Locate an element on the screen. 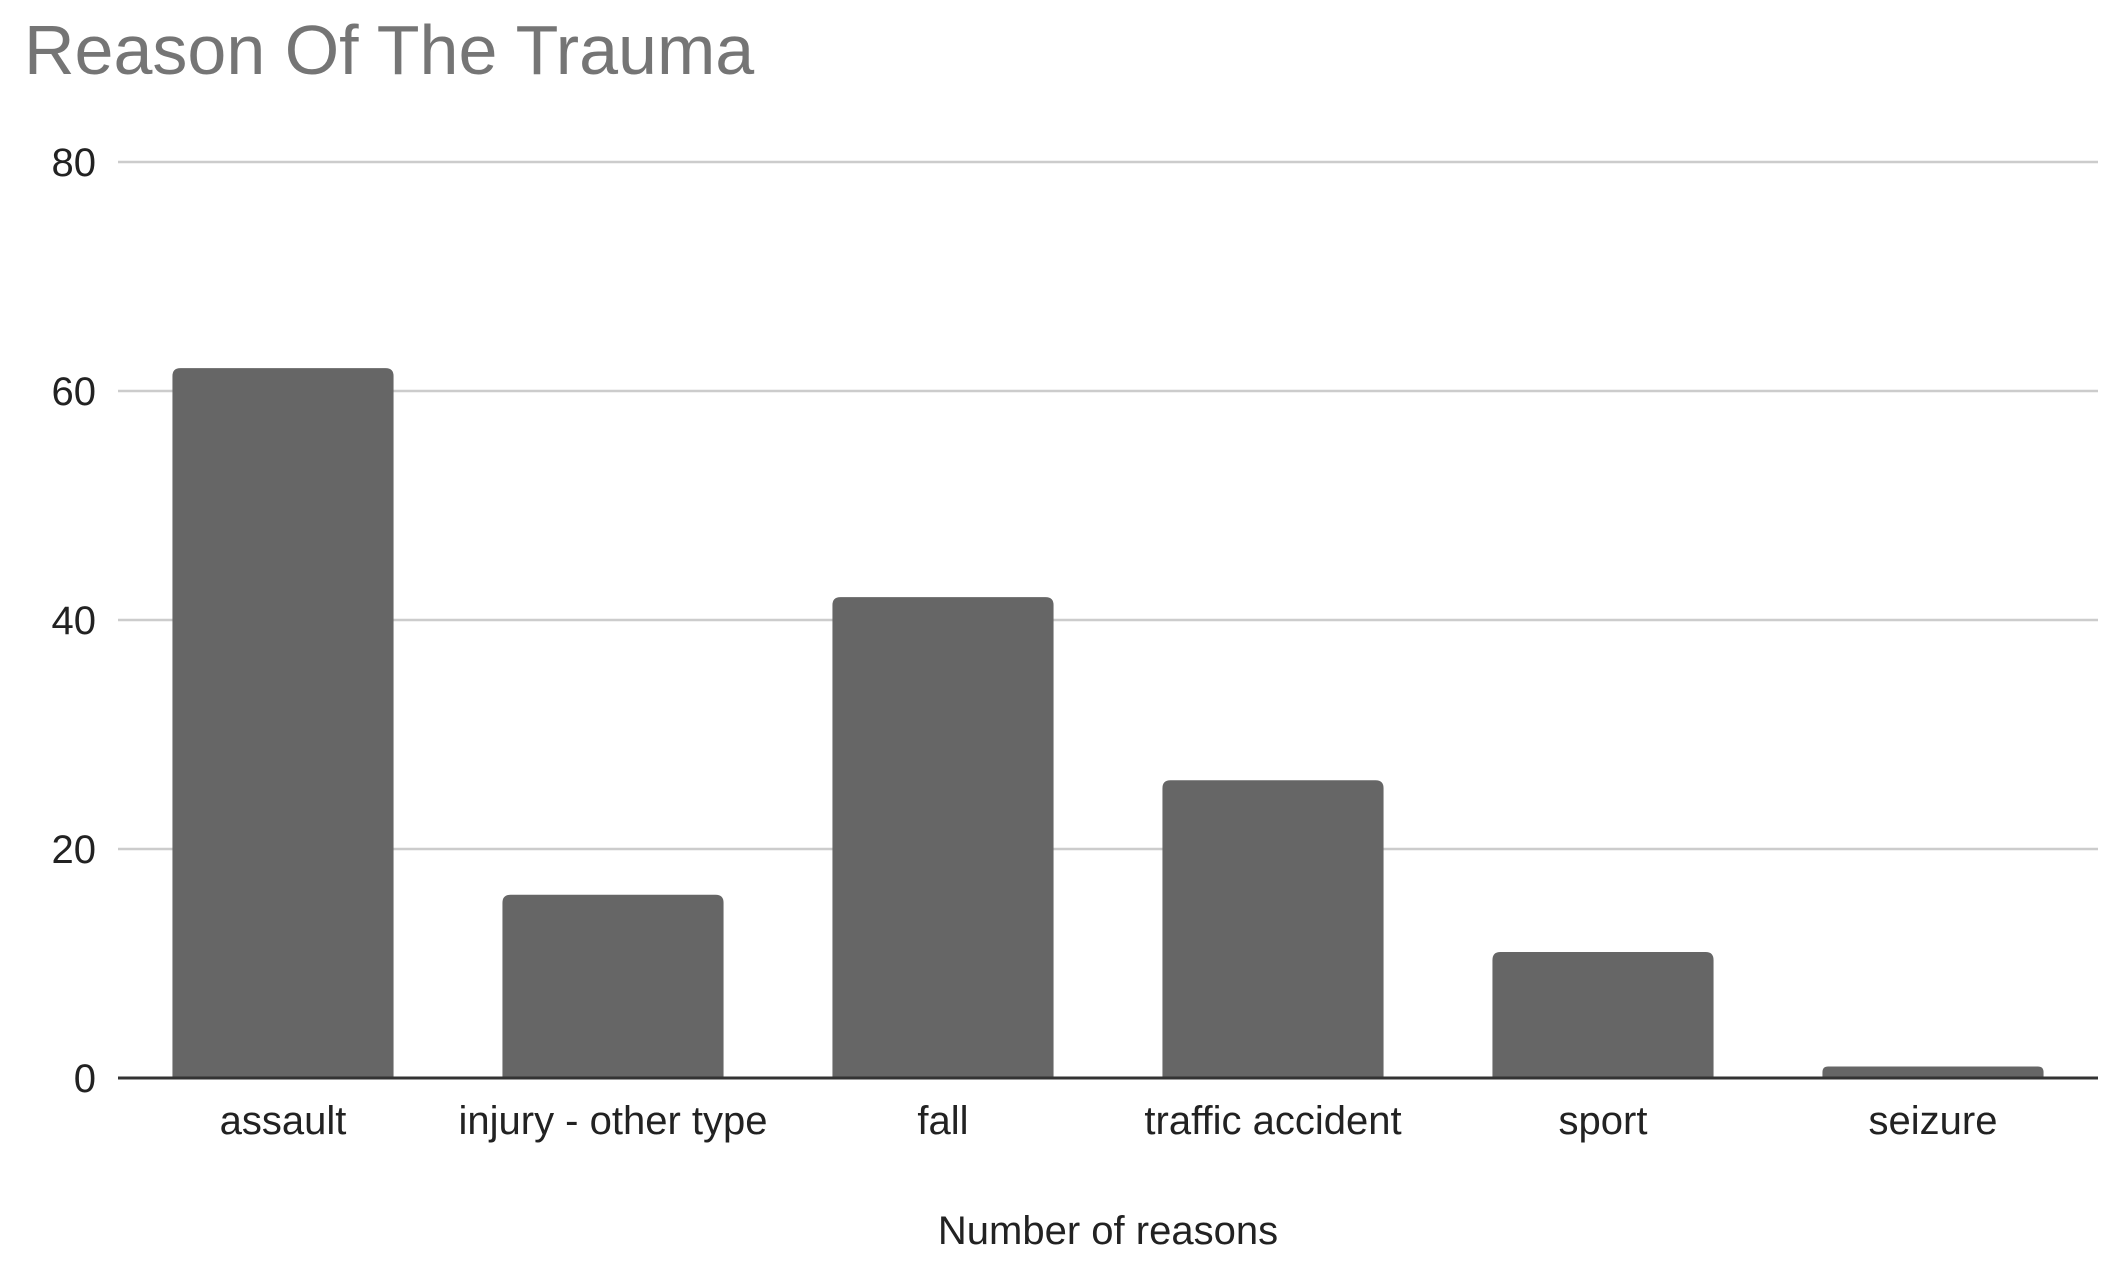 The image size is (2115, 1264). x-tick-label: fall is located at coordinates (942, 1121).